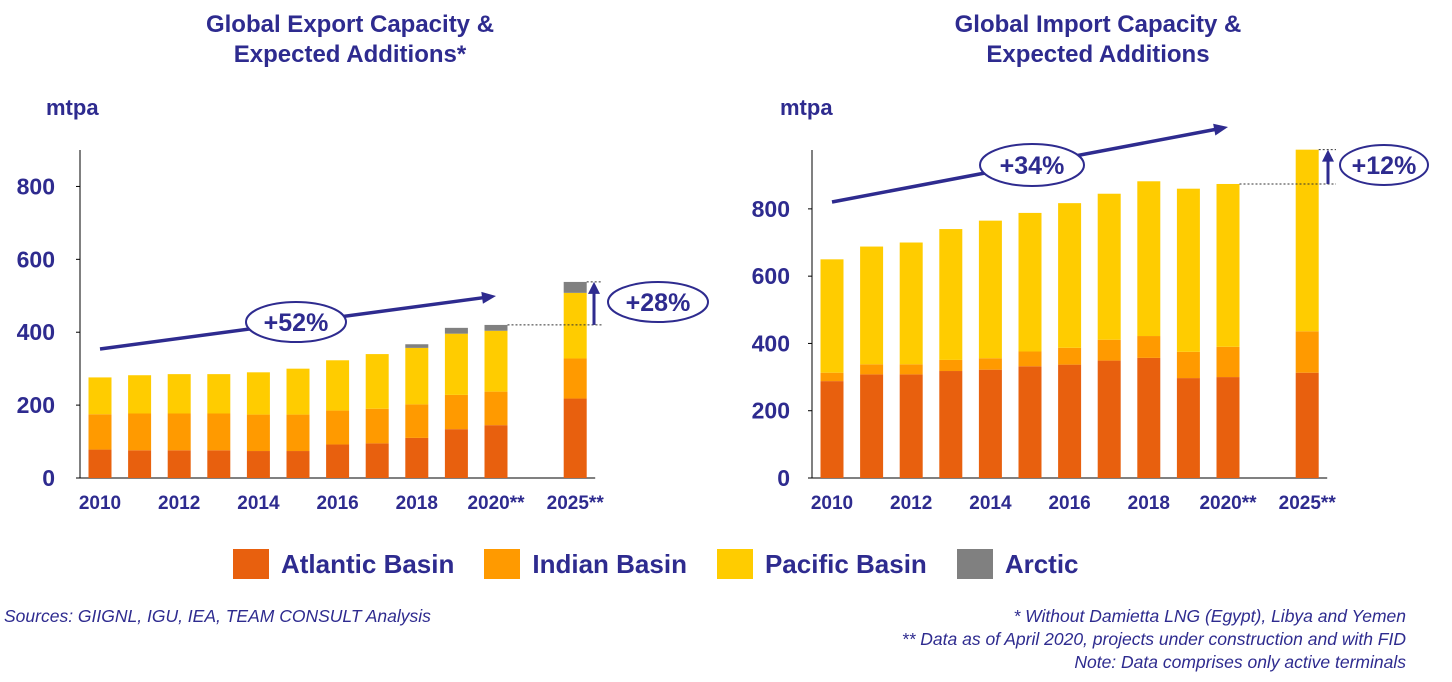 The height and width of the screenshot is (682, 1452). Describe the element at coordinates (179, 503) in the screenshot. I see `export-x-tick-label: 2012` at that location.